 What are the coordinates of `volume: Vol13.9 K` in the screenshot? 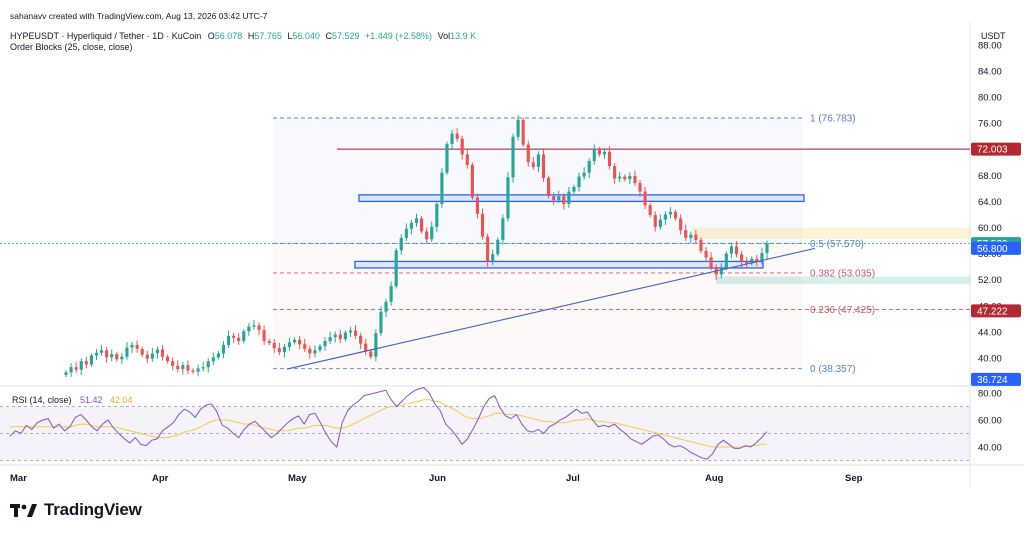 It's located at (457, 36).